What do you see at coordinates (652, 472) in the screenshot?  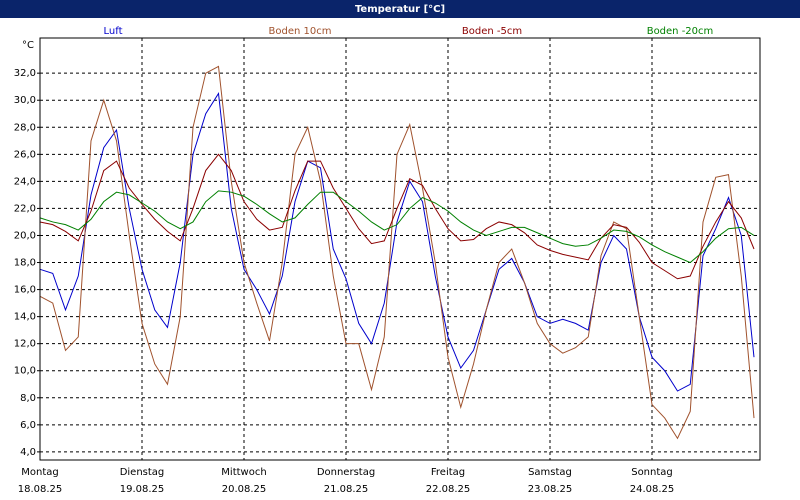 I see `x-tick-label: Sonntag` at bounding box center [652, 472].